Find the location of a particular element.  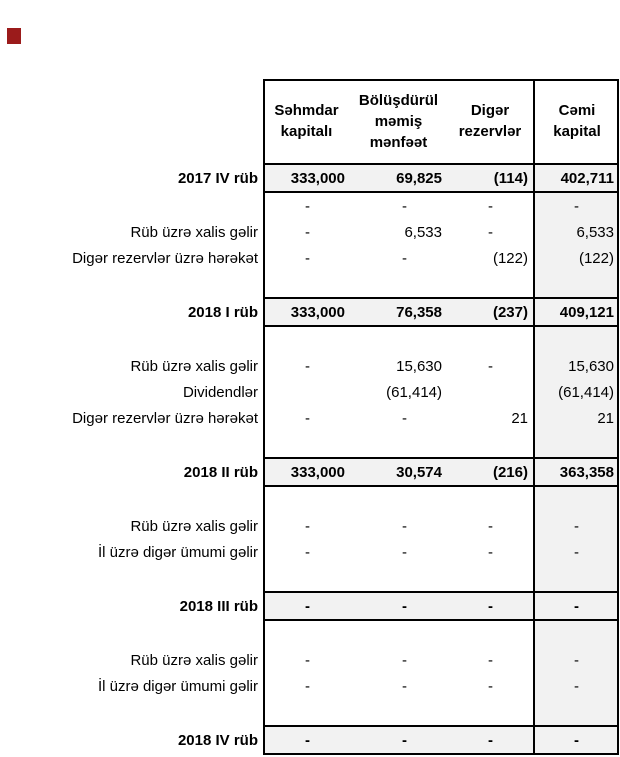

row-label: 2018 IV rüb is located at coordinates (131, 740).